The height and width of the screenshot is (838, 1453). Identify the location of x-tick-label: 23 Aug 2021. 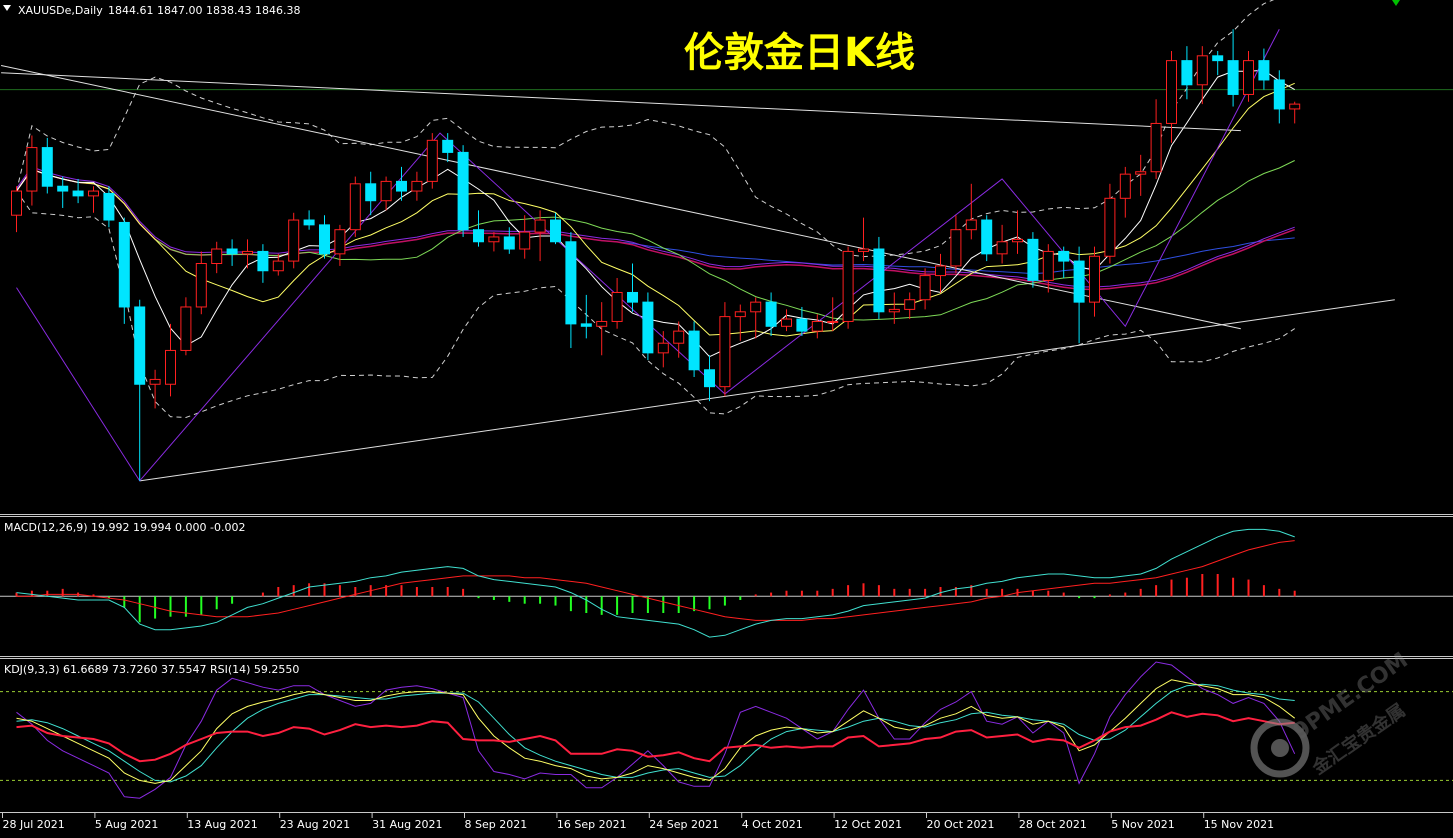
(315, 824).